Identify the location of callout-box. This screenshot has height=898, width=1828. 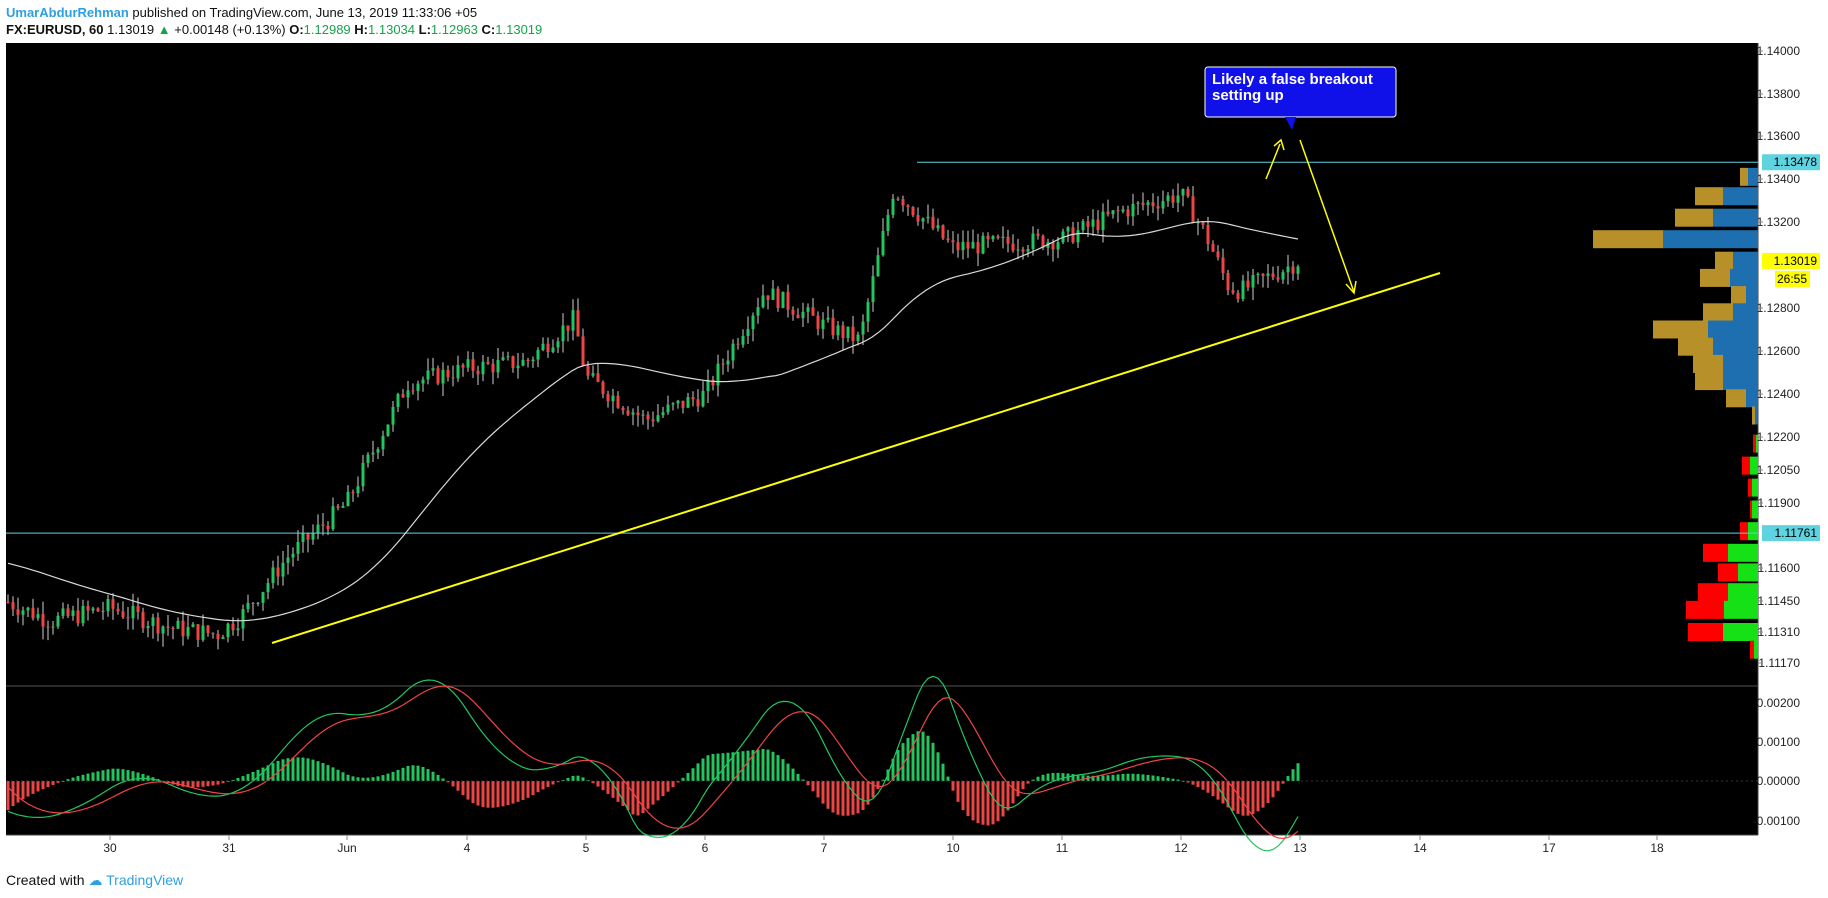
(1300, 92).